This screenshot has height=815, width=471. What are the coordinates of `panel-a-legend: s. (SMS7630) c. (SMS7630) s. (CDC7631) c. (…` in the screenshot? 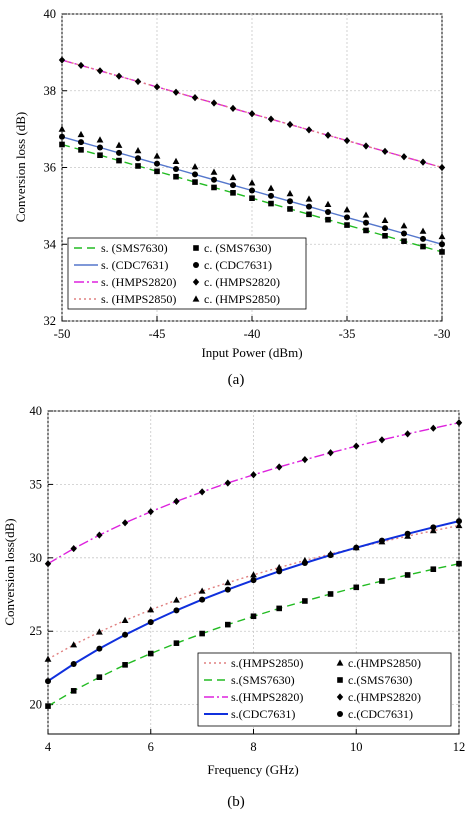 It's located at (187, 273).